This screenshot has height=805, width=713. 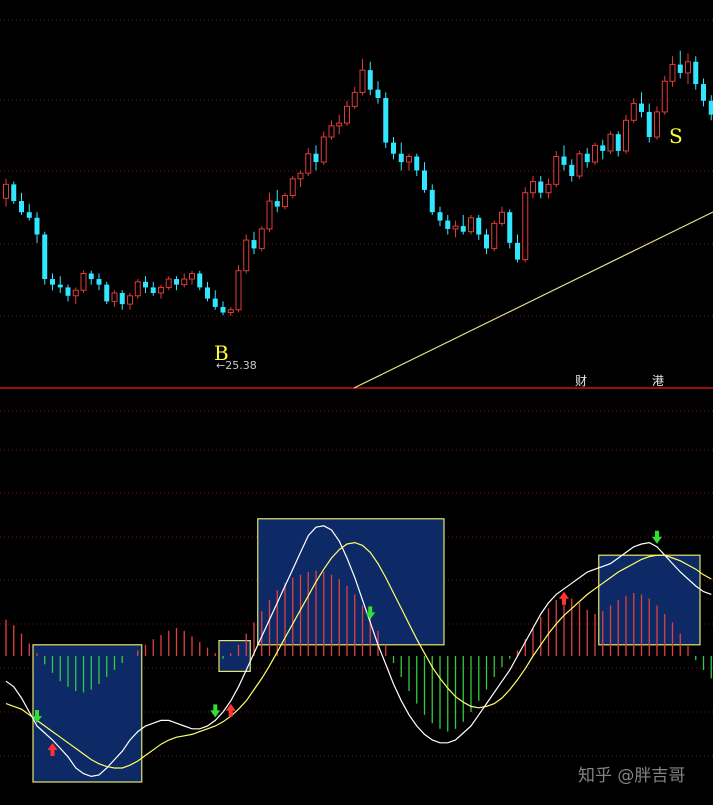 I want to click on low-price-value: 25.38, so click(x=241, y=365).